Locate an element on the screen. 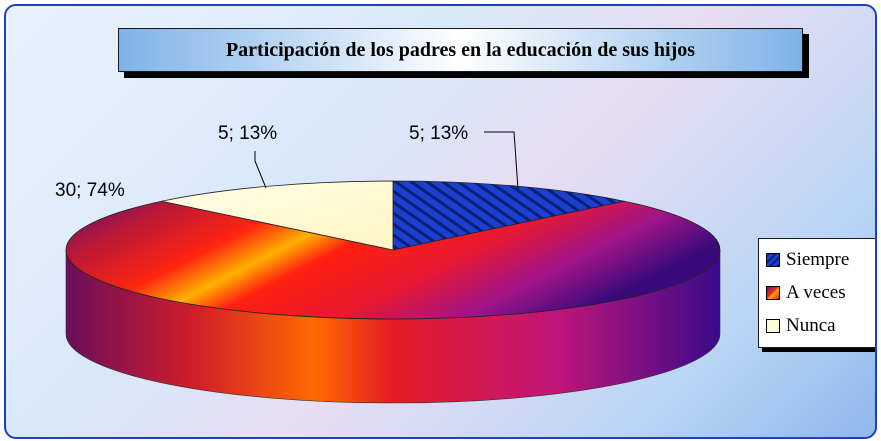 The width and height of the screenshot is (881, 441). legend-label: Nunca is located at coordinates (811, 325).